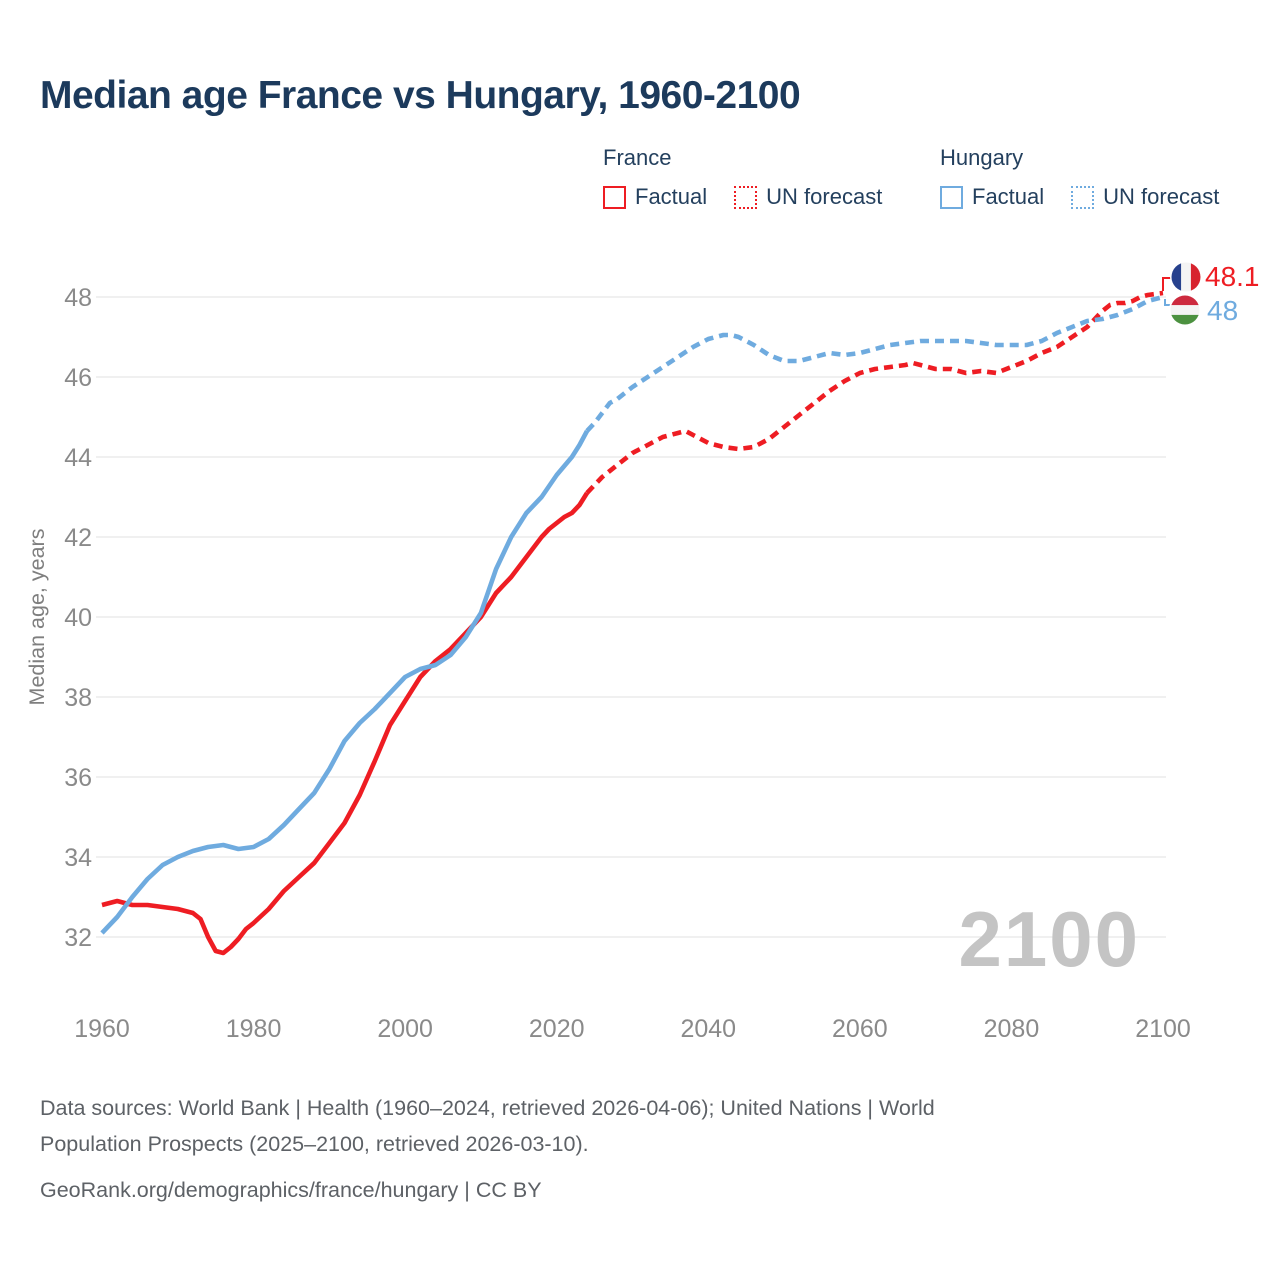 The height and width of the screenshot is (1280, 1280). Describe the element at coordinates (874, 363) in the screenshot. I see `series-path-hungary-un-forecast` at that location.